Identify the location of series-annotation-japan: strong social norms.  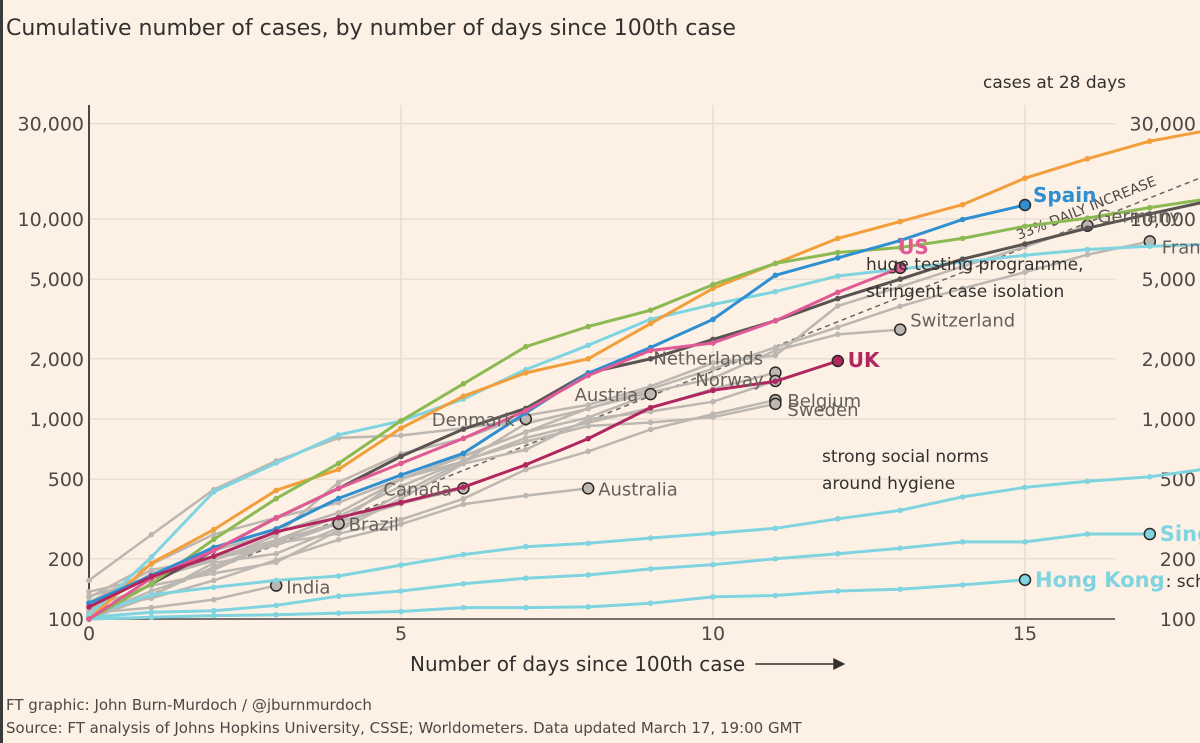
(905, 457).